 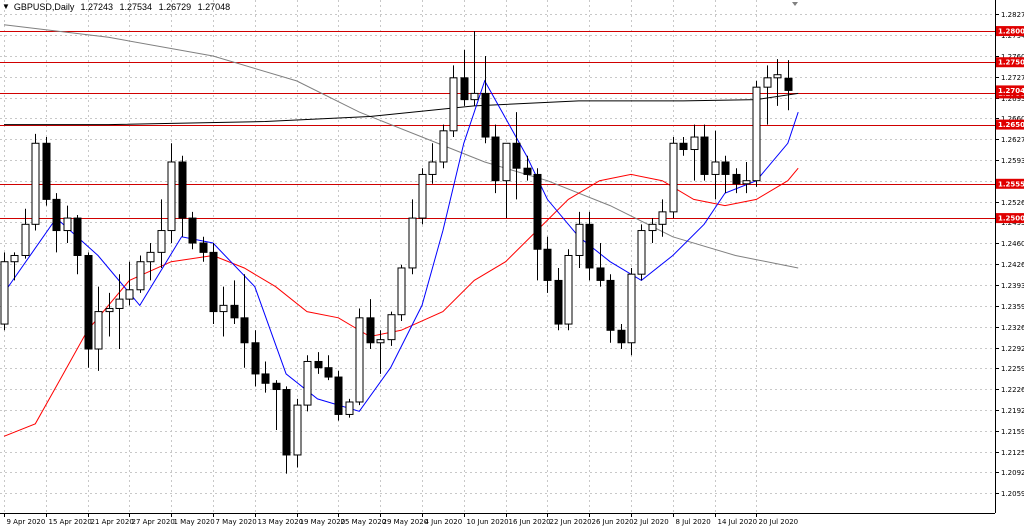 I want to click on level-price-label: 1.26500, so click(x=1010, y=124).